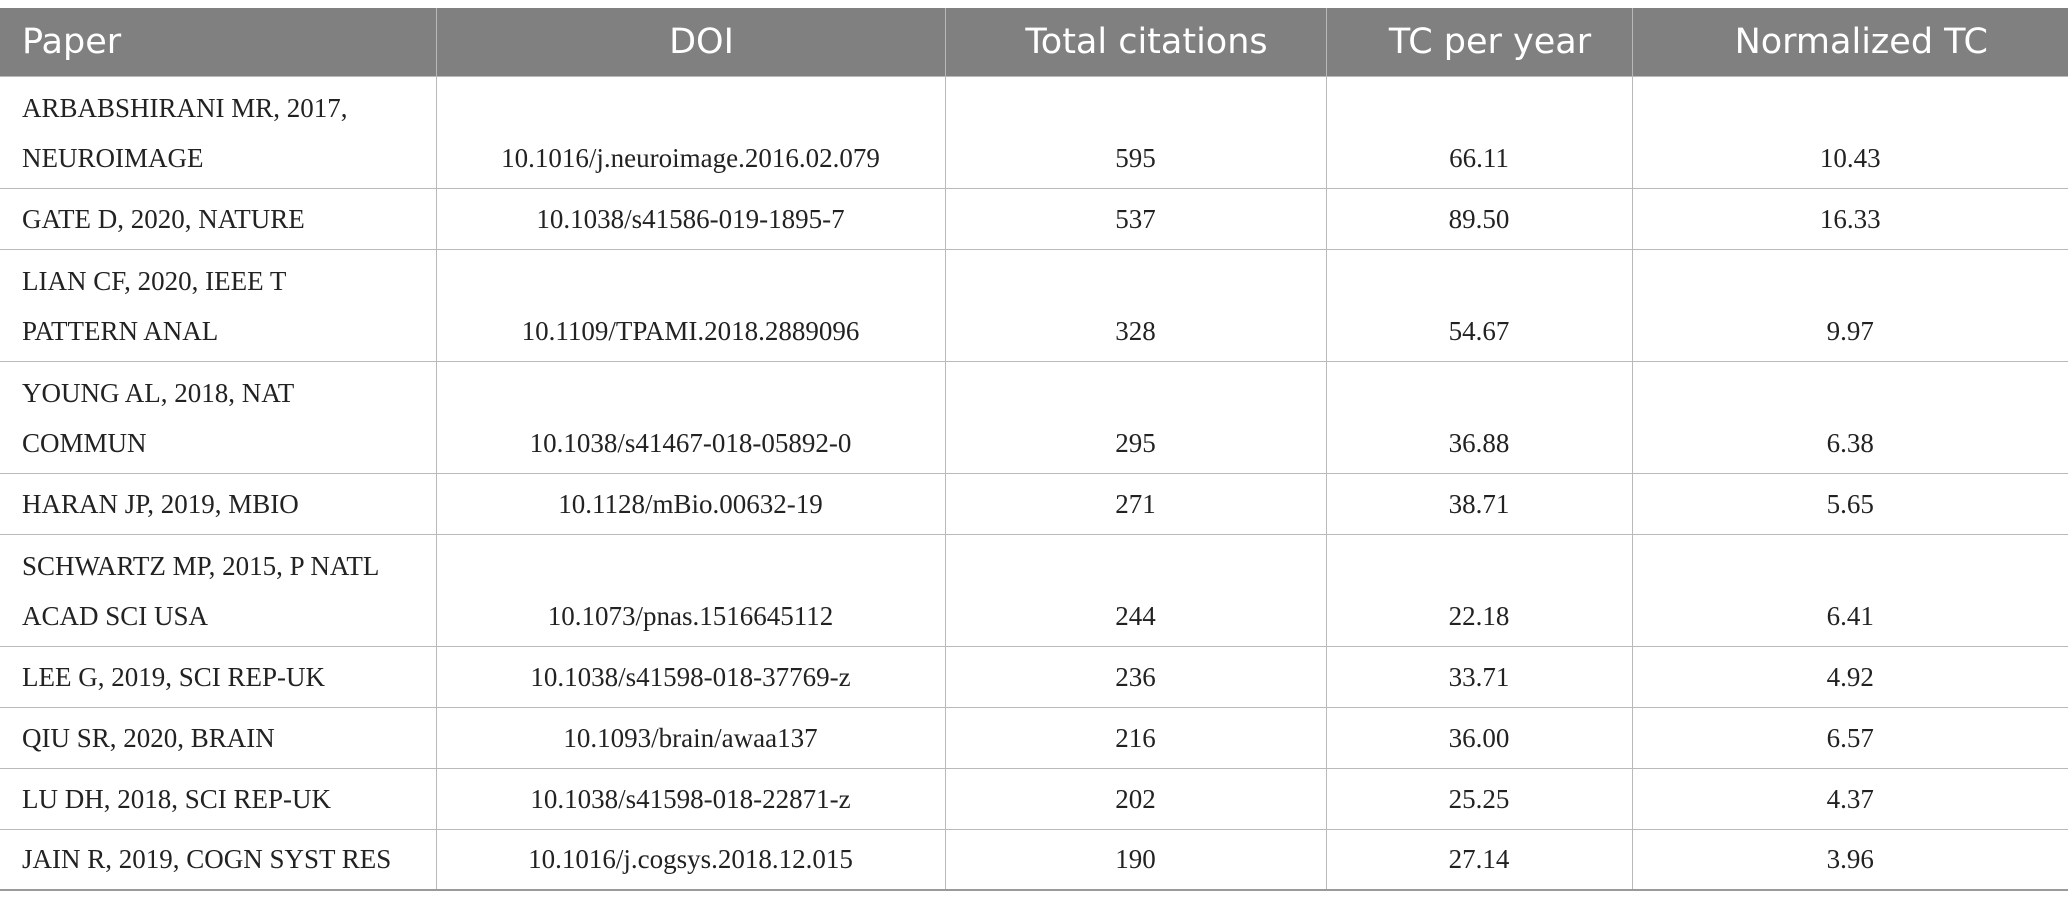 This screenshot has height=909, width=2068. Describe the element at coordinates (690, 859) in the screenshot. I see `cell-doi: 10.1016/j.cogsys.2018.12.015` at that location.